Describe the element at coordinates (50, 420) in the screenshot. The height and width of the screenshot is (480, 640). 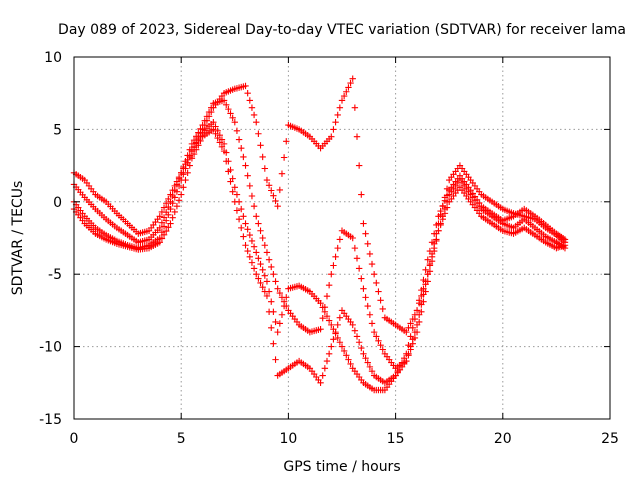
I see `y-tick-label: -15` at that location.